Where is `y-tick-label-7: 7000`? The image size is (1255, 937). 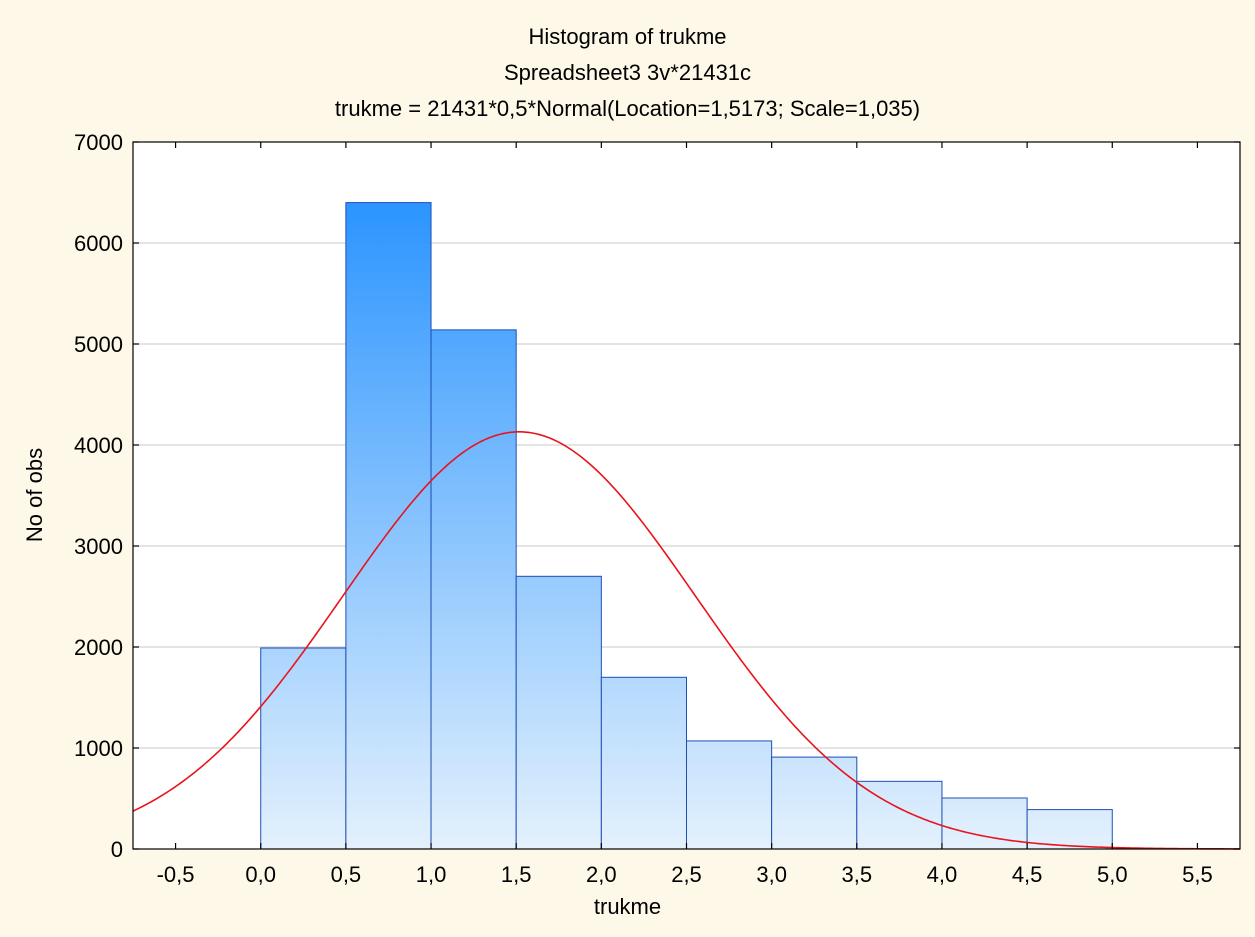 y-tick-label-7: 7000 is located at coordinates (98, 142).